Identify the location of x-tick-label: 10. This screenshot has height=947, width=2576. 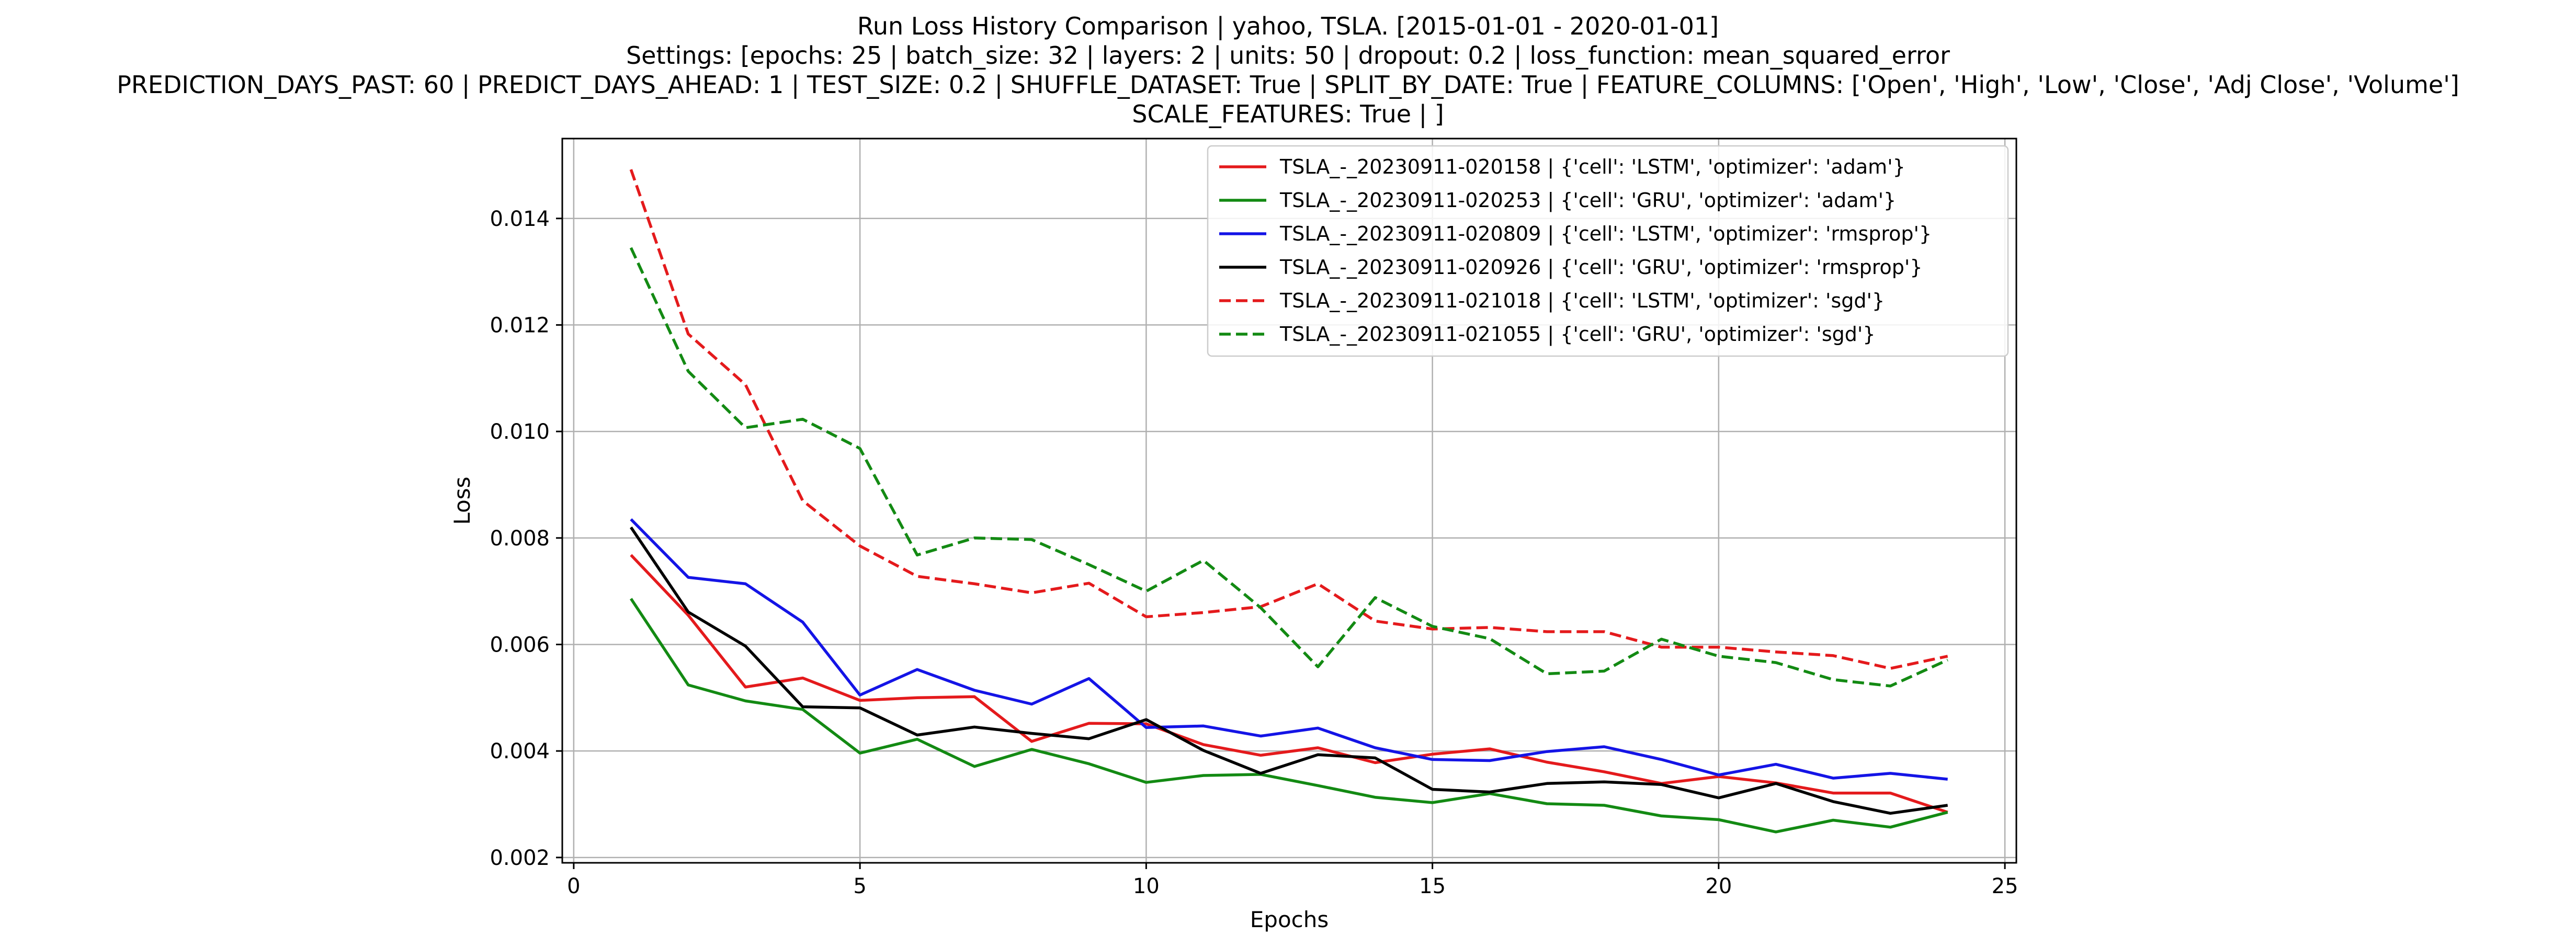
(1146, 886).